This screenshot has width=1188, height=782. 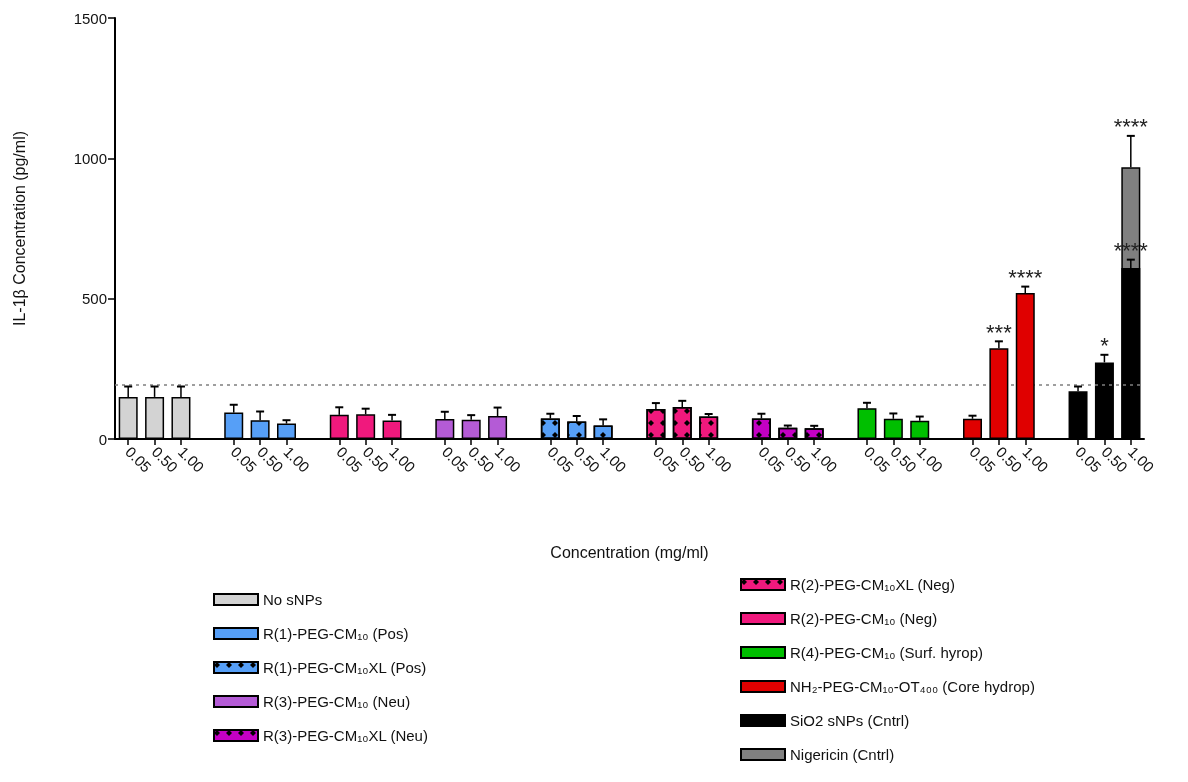 I want to click on legend-label: R(2)-PEG-CM₁₀ (Neg), so click(x=864, y=618).